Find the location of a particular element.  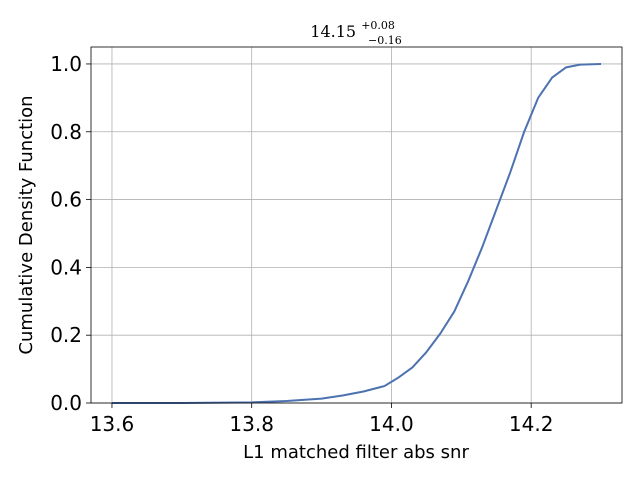

x-tick-label: 14.0 is located at coordinates (391, 424).